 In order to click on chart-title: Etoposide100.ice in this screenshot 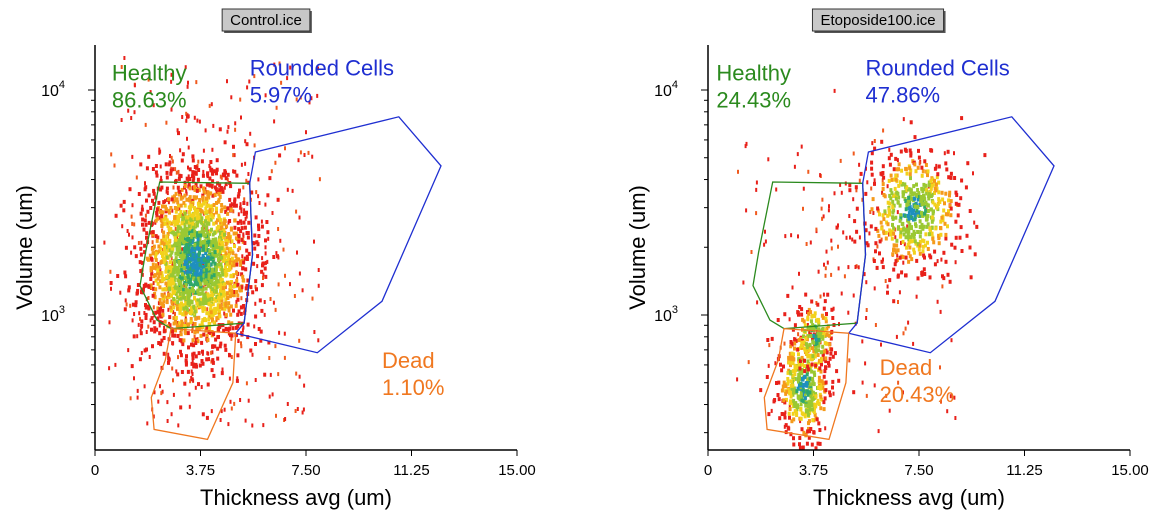, I will do `click(877, 20)`.